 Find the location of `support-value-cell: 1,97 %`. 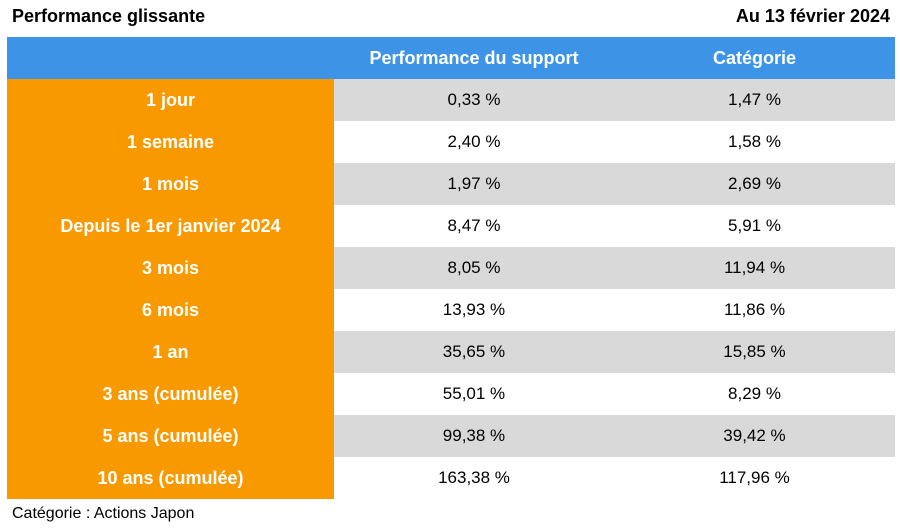

support-value-cell: 1,97 % is located at coordinates (474, 184).